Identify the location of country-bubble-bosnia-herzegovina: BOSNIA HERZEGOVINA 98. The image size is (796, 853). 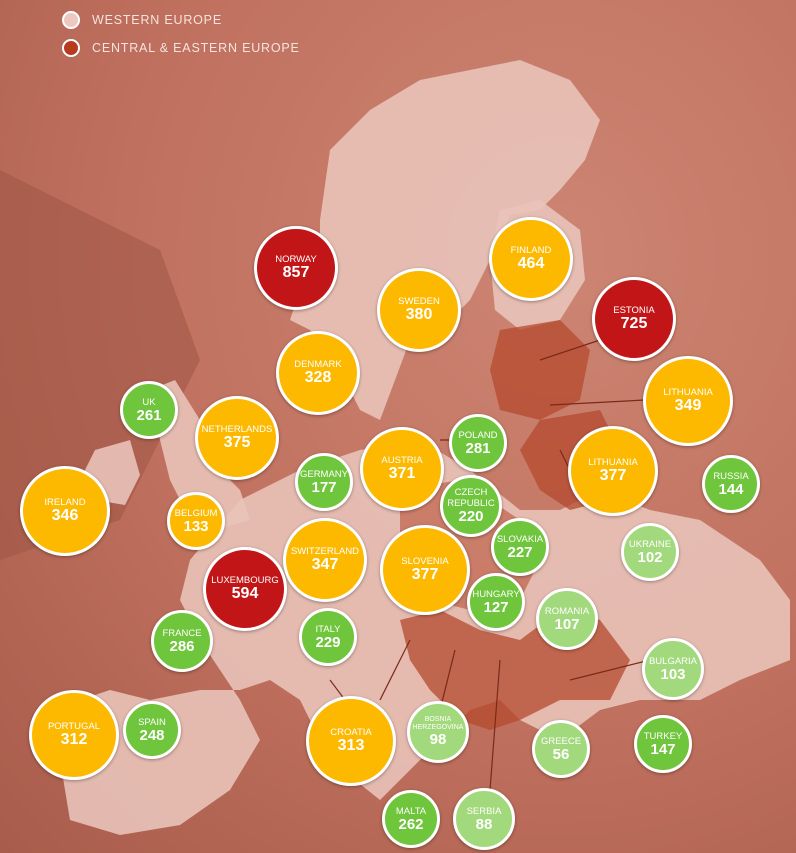
(438, 732).